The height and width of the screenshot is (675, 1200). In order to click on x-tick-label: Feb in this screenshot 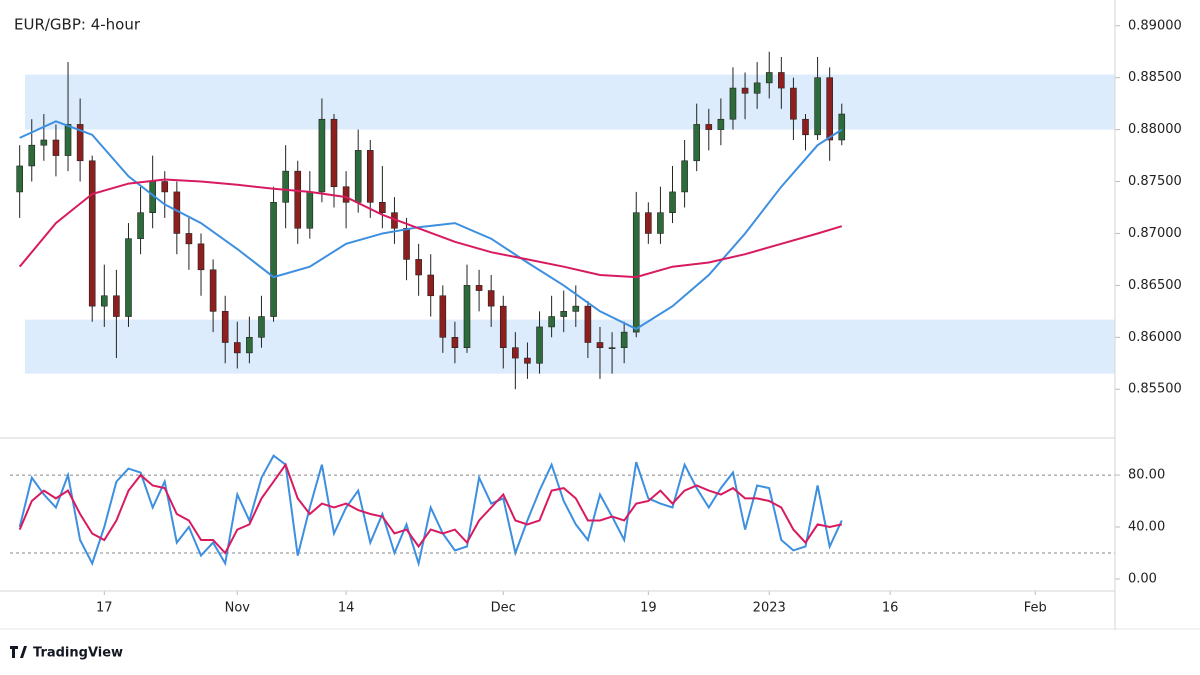, I will do `click(1035, 608)`.